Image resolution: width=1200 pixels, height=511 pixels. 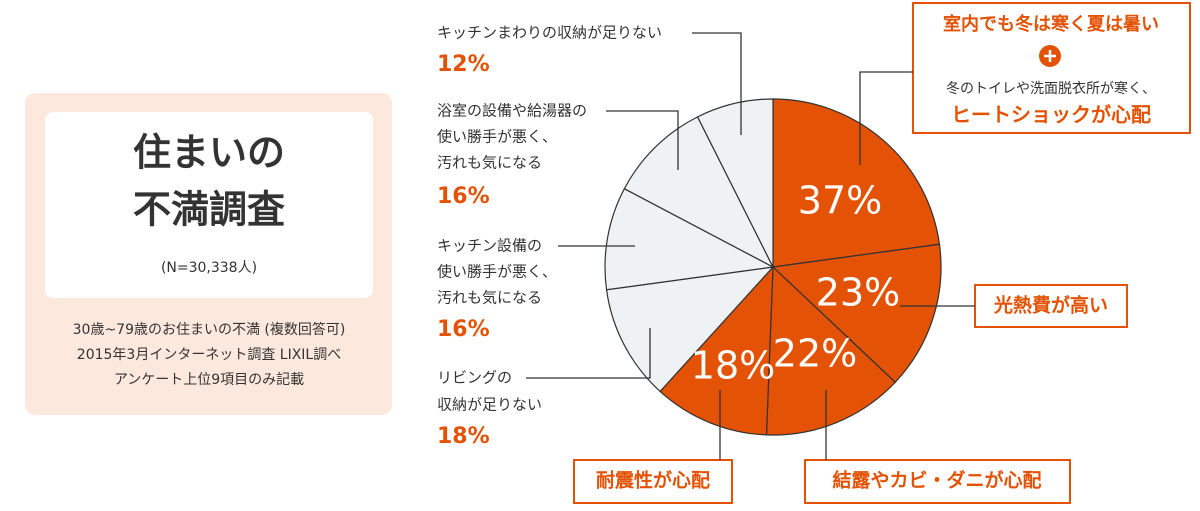 I want to click on panel-title: 住まいの, so click(x=209, y=153).